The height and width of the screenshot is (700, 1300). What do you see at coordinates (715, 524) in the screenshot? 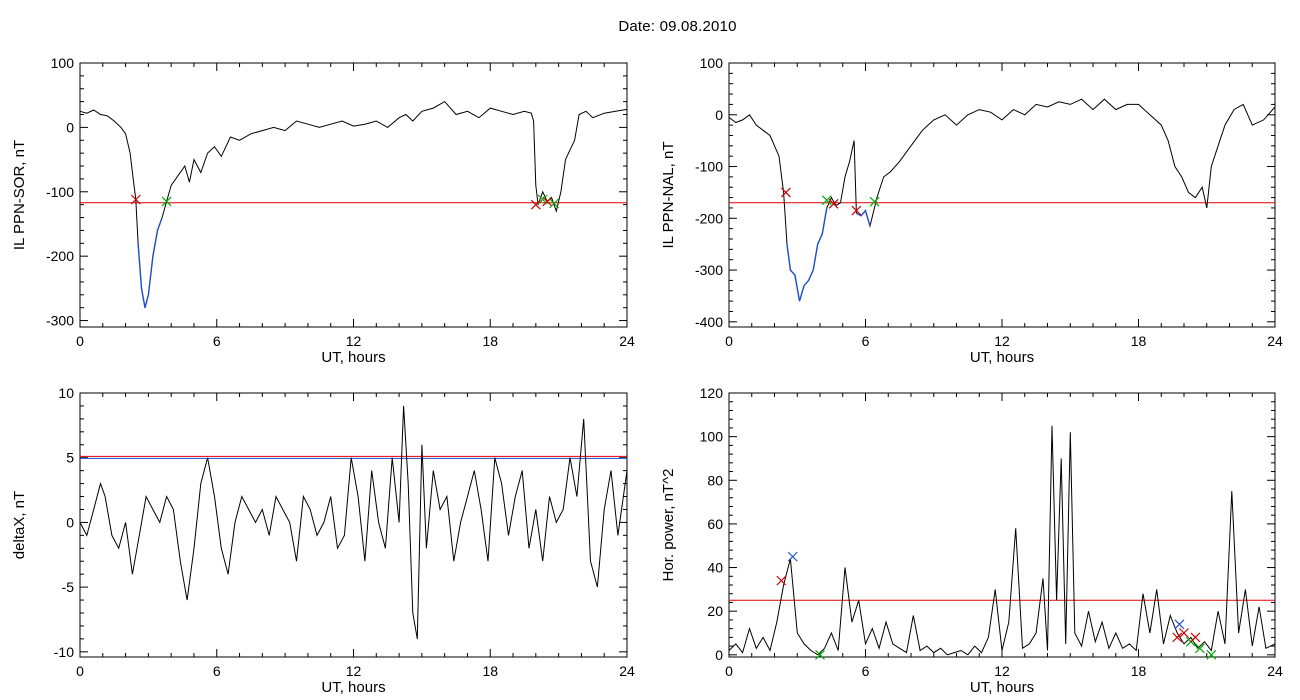
I see `y-tick-label: 60` at bounding box center [715, 524].